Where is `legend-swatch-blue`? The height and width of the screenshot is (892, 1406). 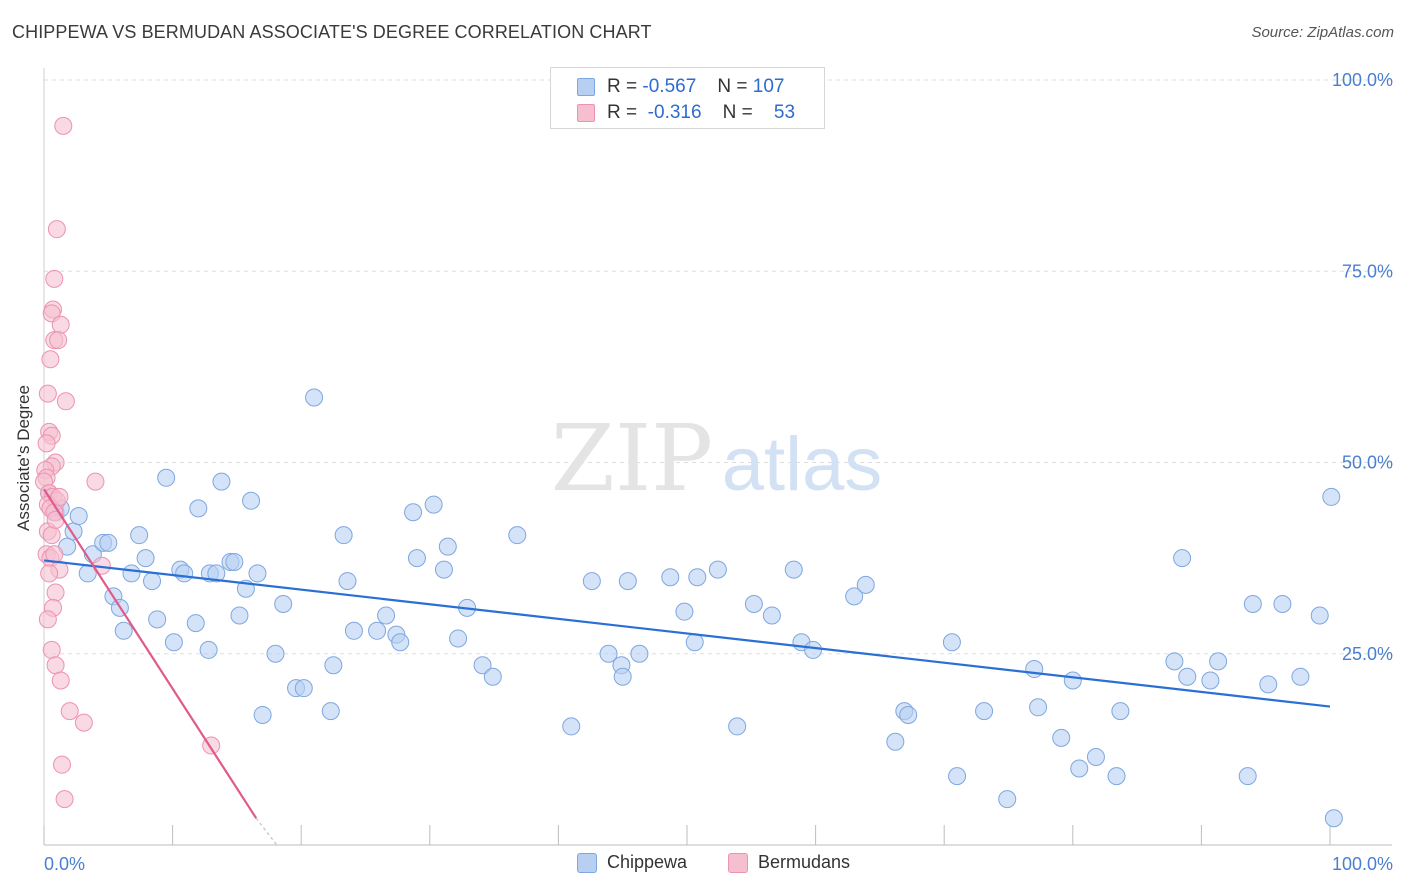 legend-swatch-blue is located at coordinates (586, 87).